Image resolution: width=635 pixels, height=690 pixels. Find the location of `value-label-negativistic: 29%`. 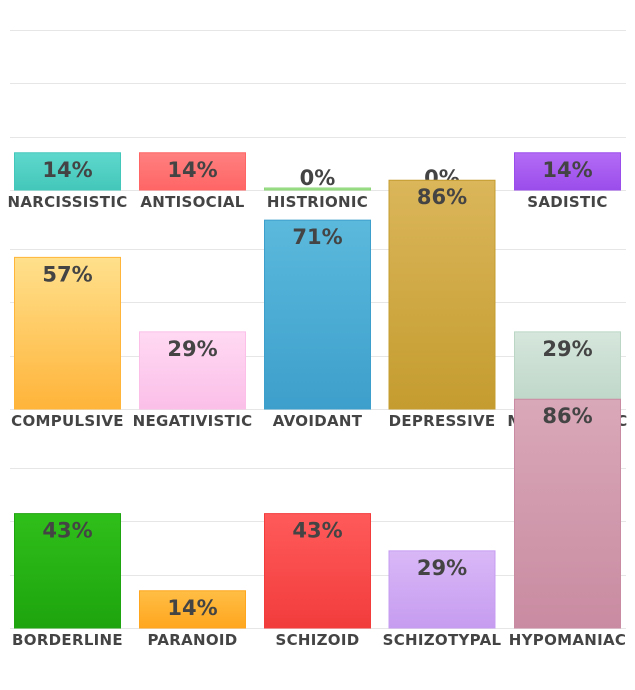

value-label-negativistic: 29% is located at coordinates (192, 349).